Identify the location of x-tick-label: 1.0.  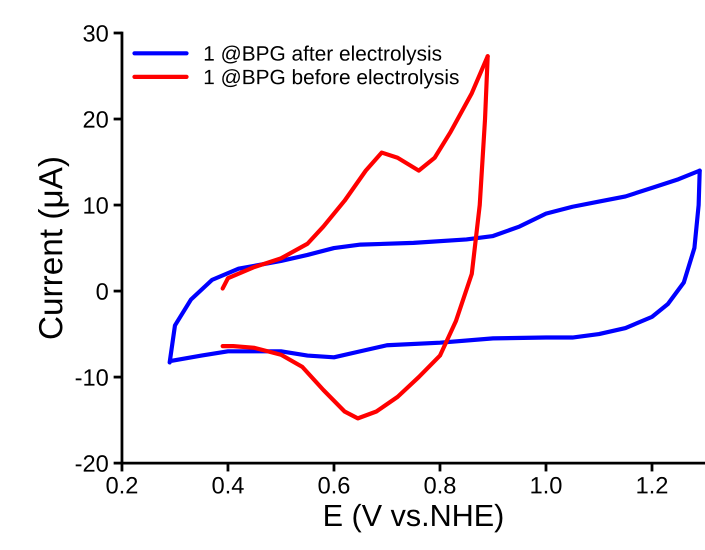
(546, 485).